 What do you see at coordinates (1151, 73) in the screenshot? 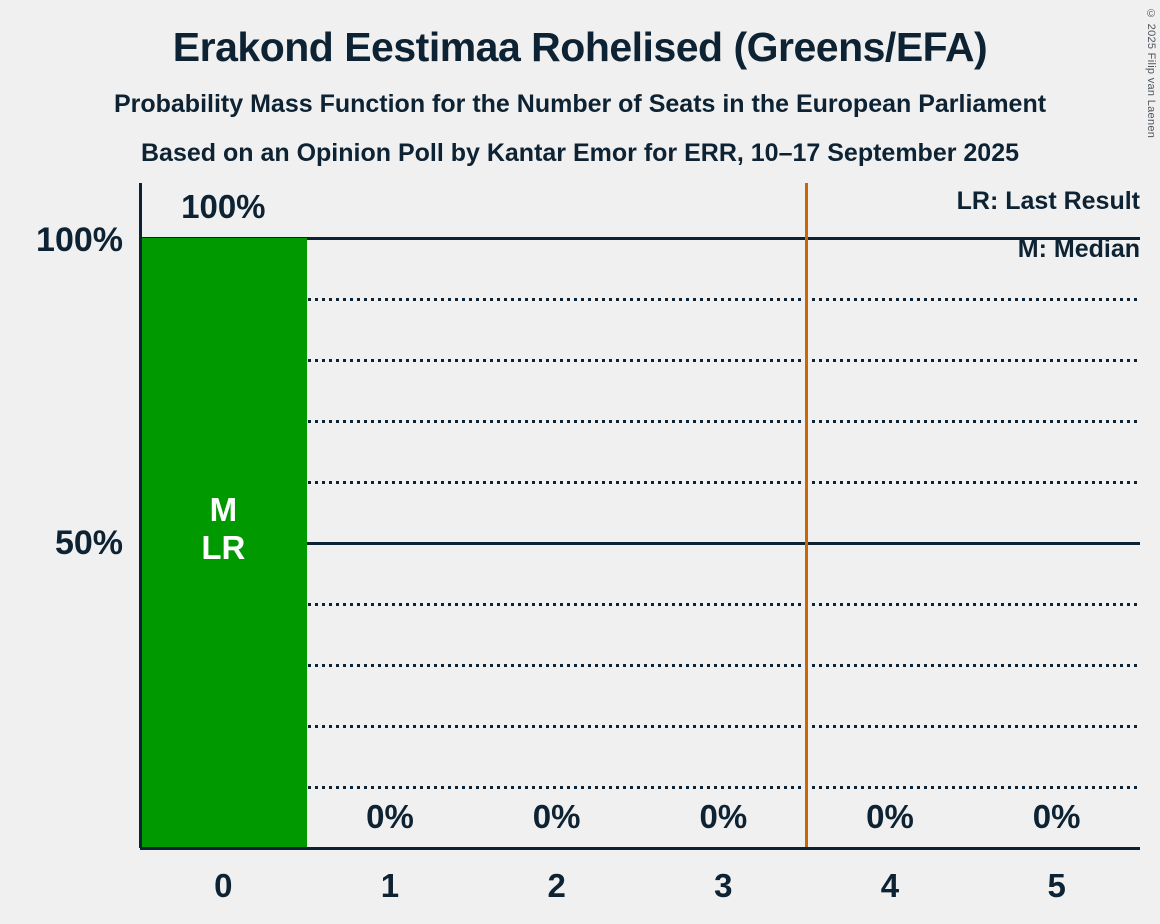
I see `copyright-notice: © 2025 Filip van Laenen` at bounding box center [1151, 73].